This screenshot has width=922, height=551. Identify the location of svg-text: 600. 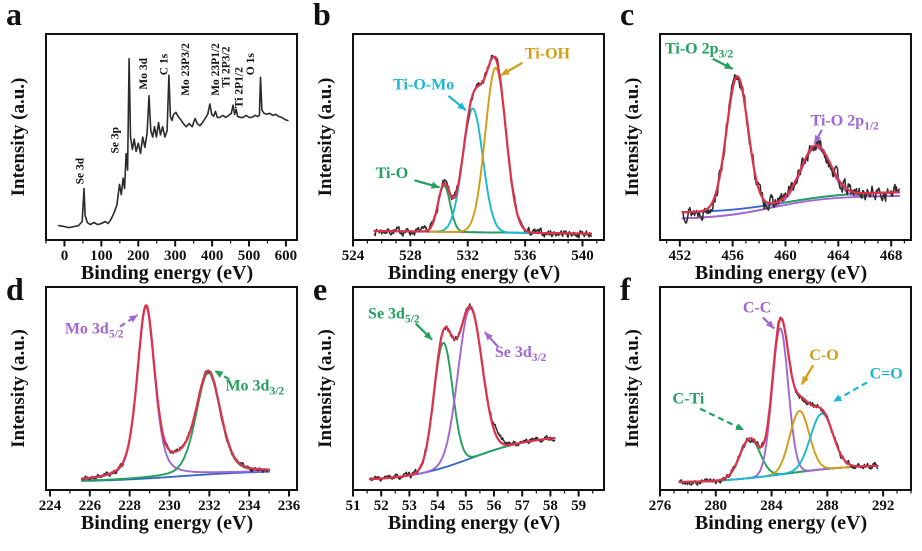
(286, 256).